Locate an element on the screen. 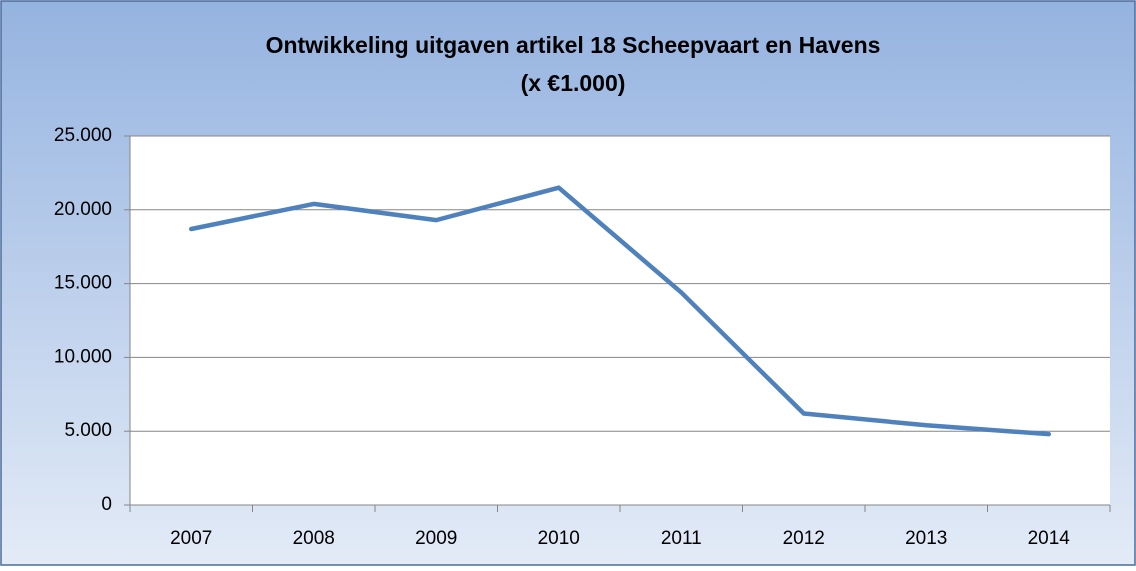 This screenshot has height=571, width=1136. y-tick-label: 0 is located at coordinates (106, 504).